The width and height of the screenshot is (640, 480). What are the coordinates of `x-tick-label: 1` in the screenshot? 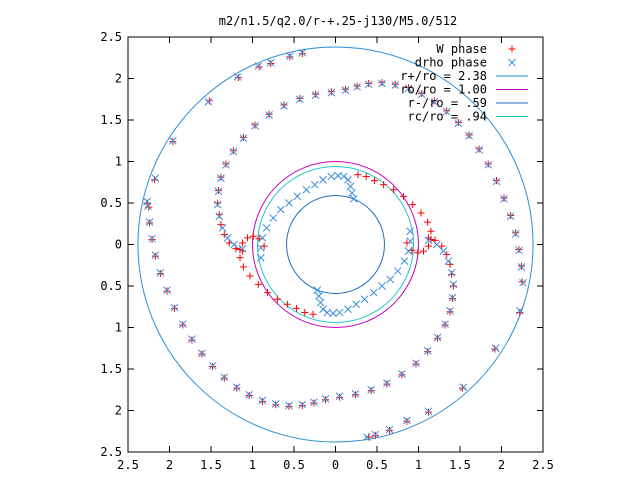 It's located at (418, 465).